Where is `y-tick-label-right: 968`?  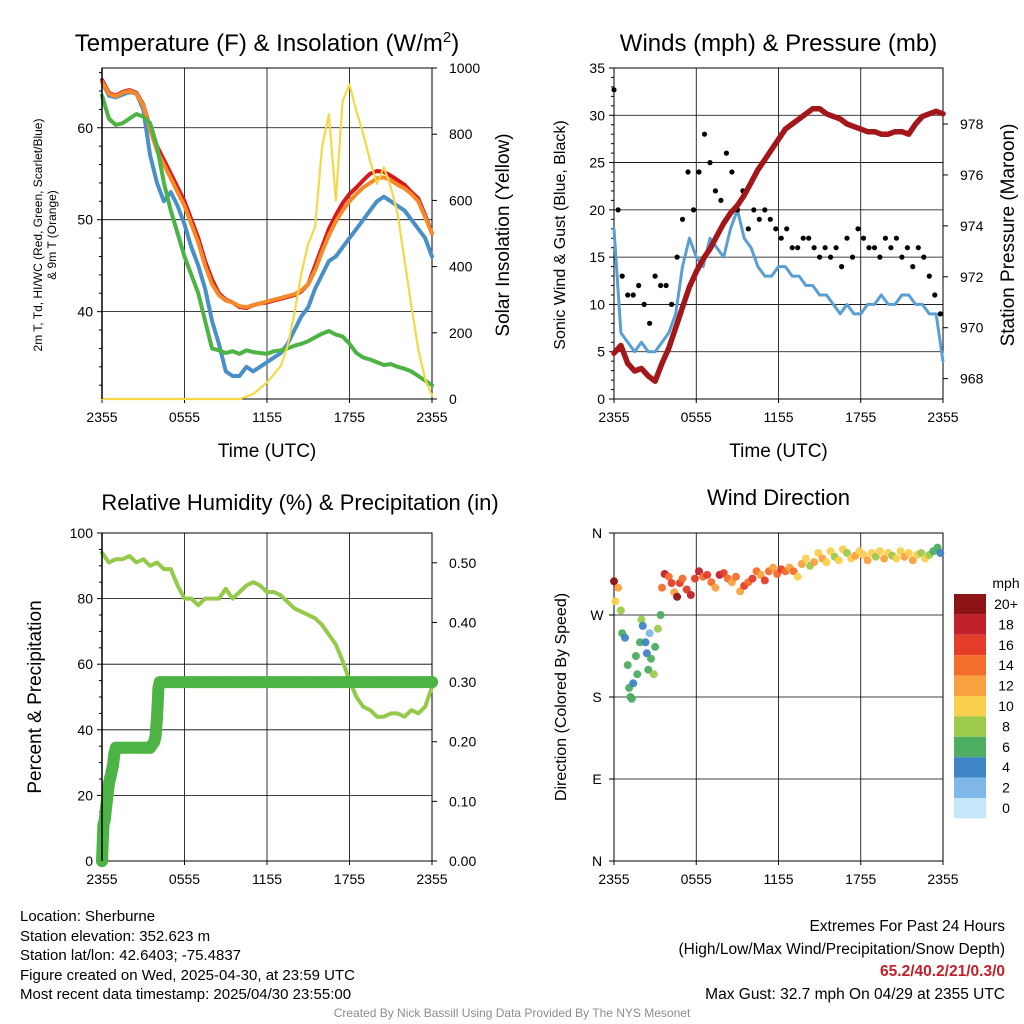 y-tick-label-right: 968 is located at coordinates (972, 379).